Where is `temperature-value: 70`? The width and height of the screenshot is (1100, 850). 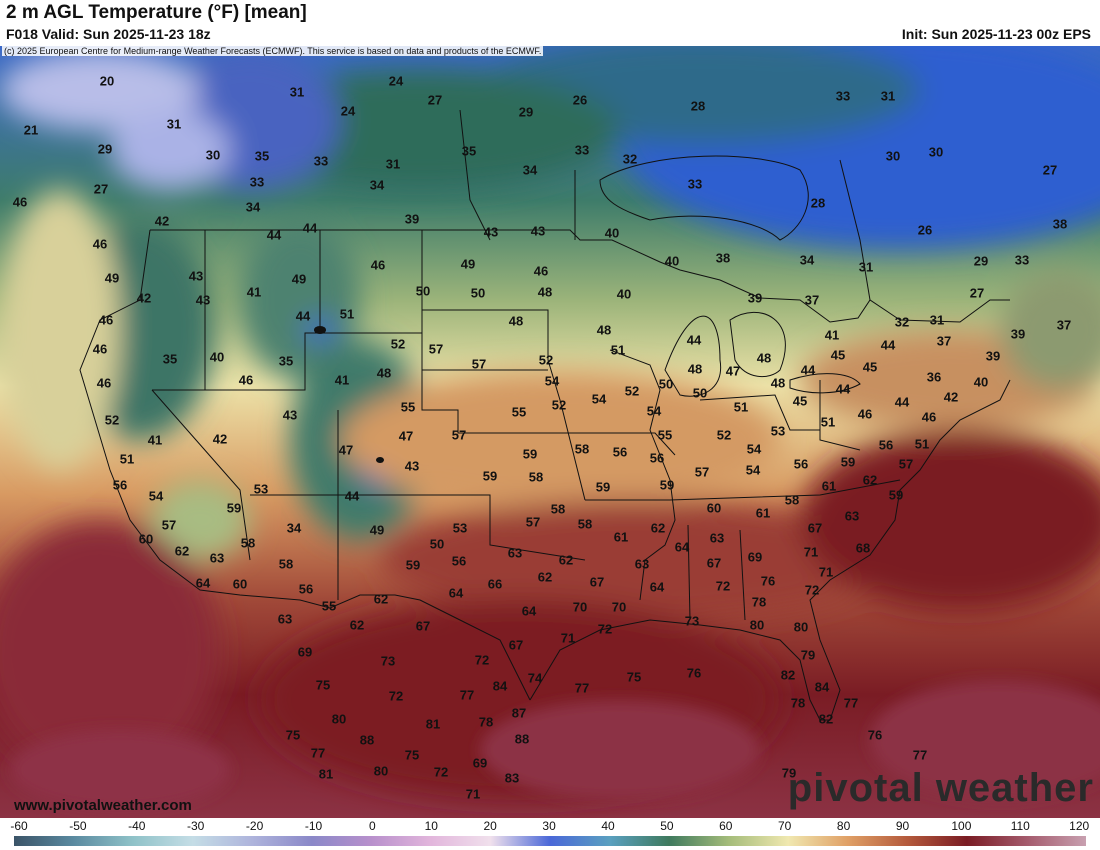
temperature-value: 70 is located at coordinates (619, 606).